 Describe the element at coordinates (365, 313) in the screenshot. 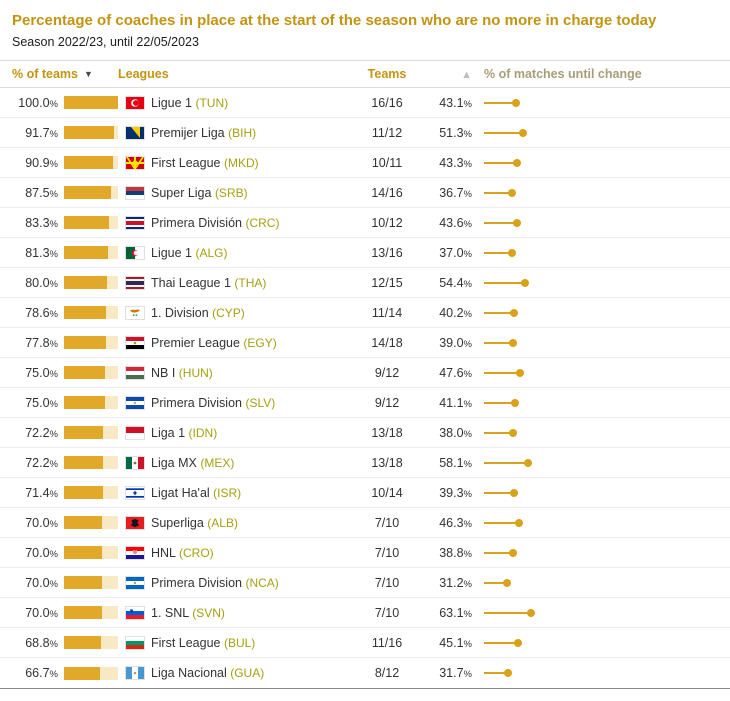

I see `table-row: 78.6% 1. Division (CYP) 11/14 40.2%` at that location.